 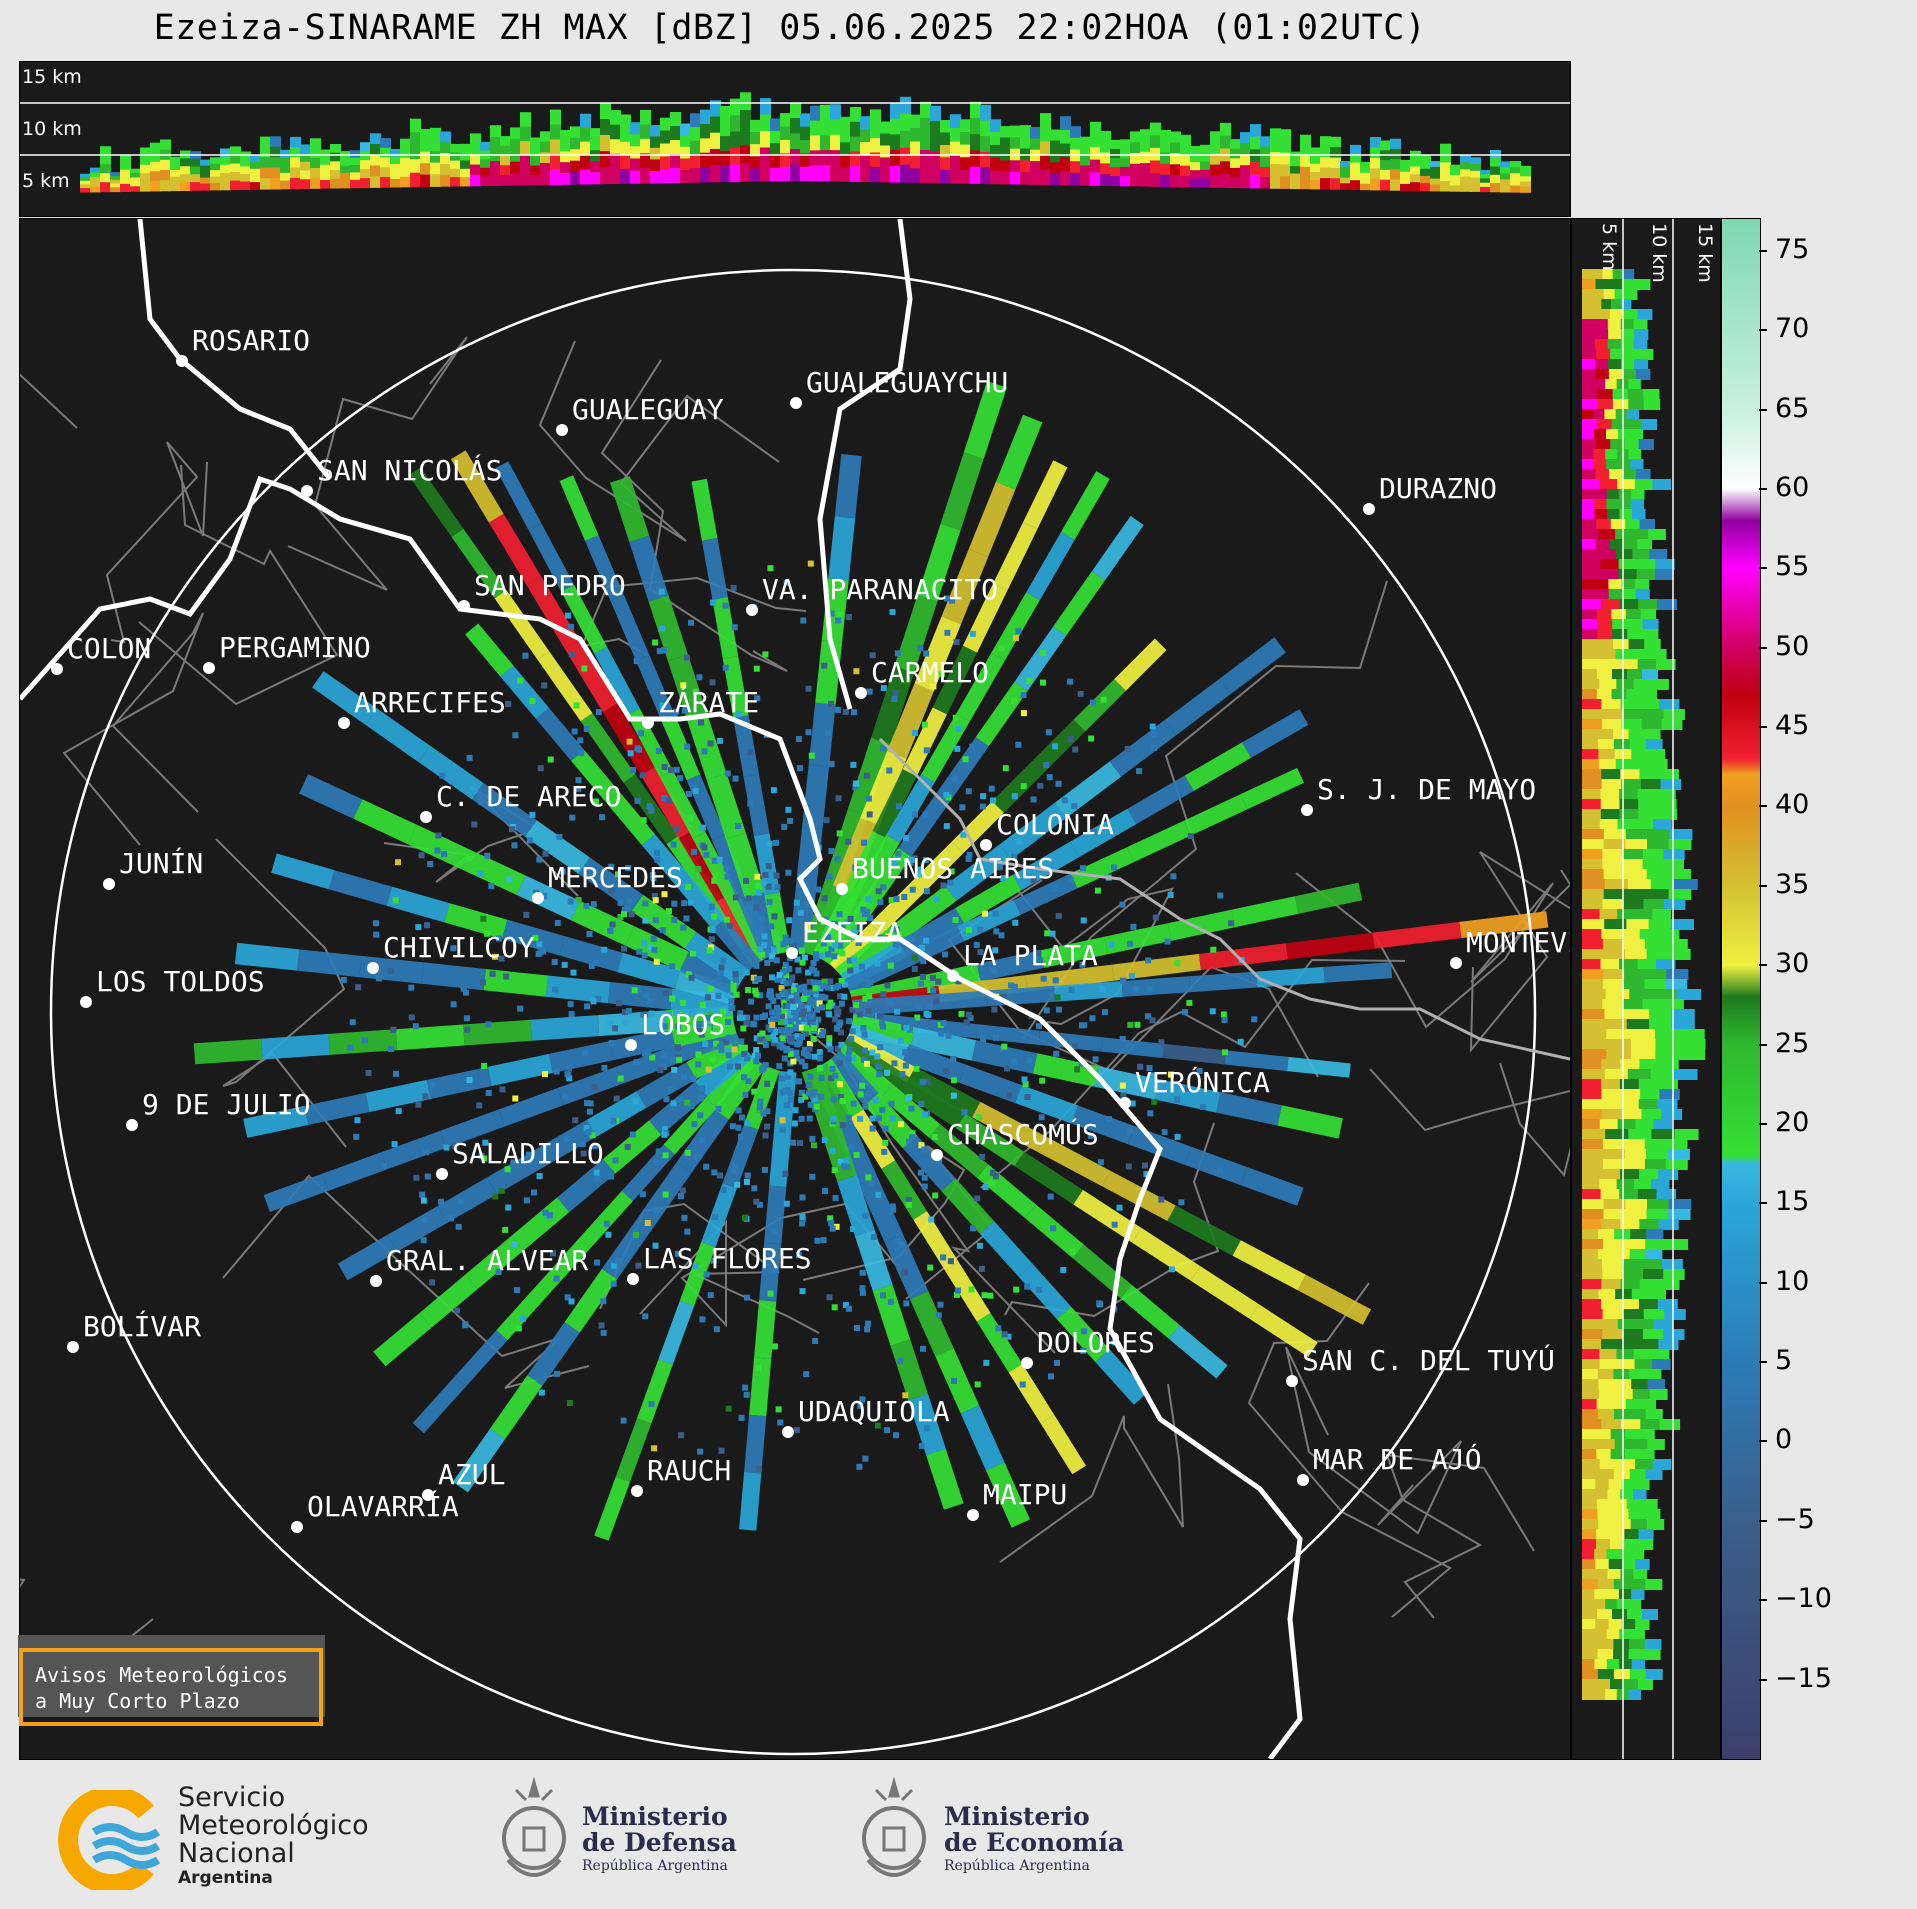 I want to click on colorbar-tick-label: 50, so click(x=1792, y=646).